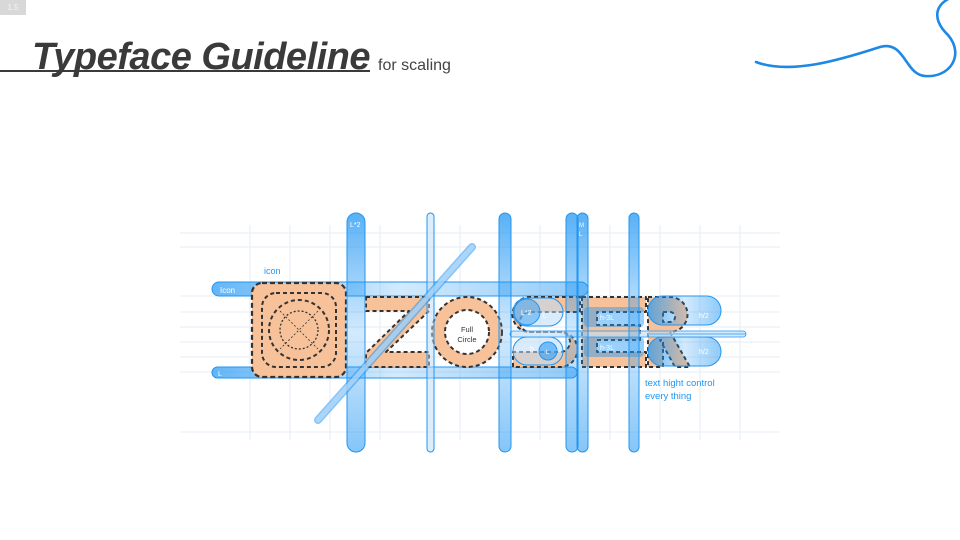 This screenshot has height=540, width=960. What do you see at coordinates (220, 374) in the screenshot?
I see `bottom-bar-label: L` at bounding box center [220, 374].